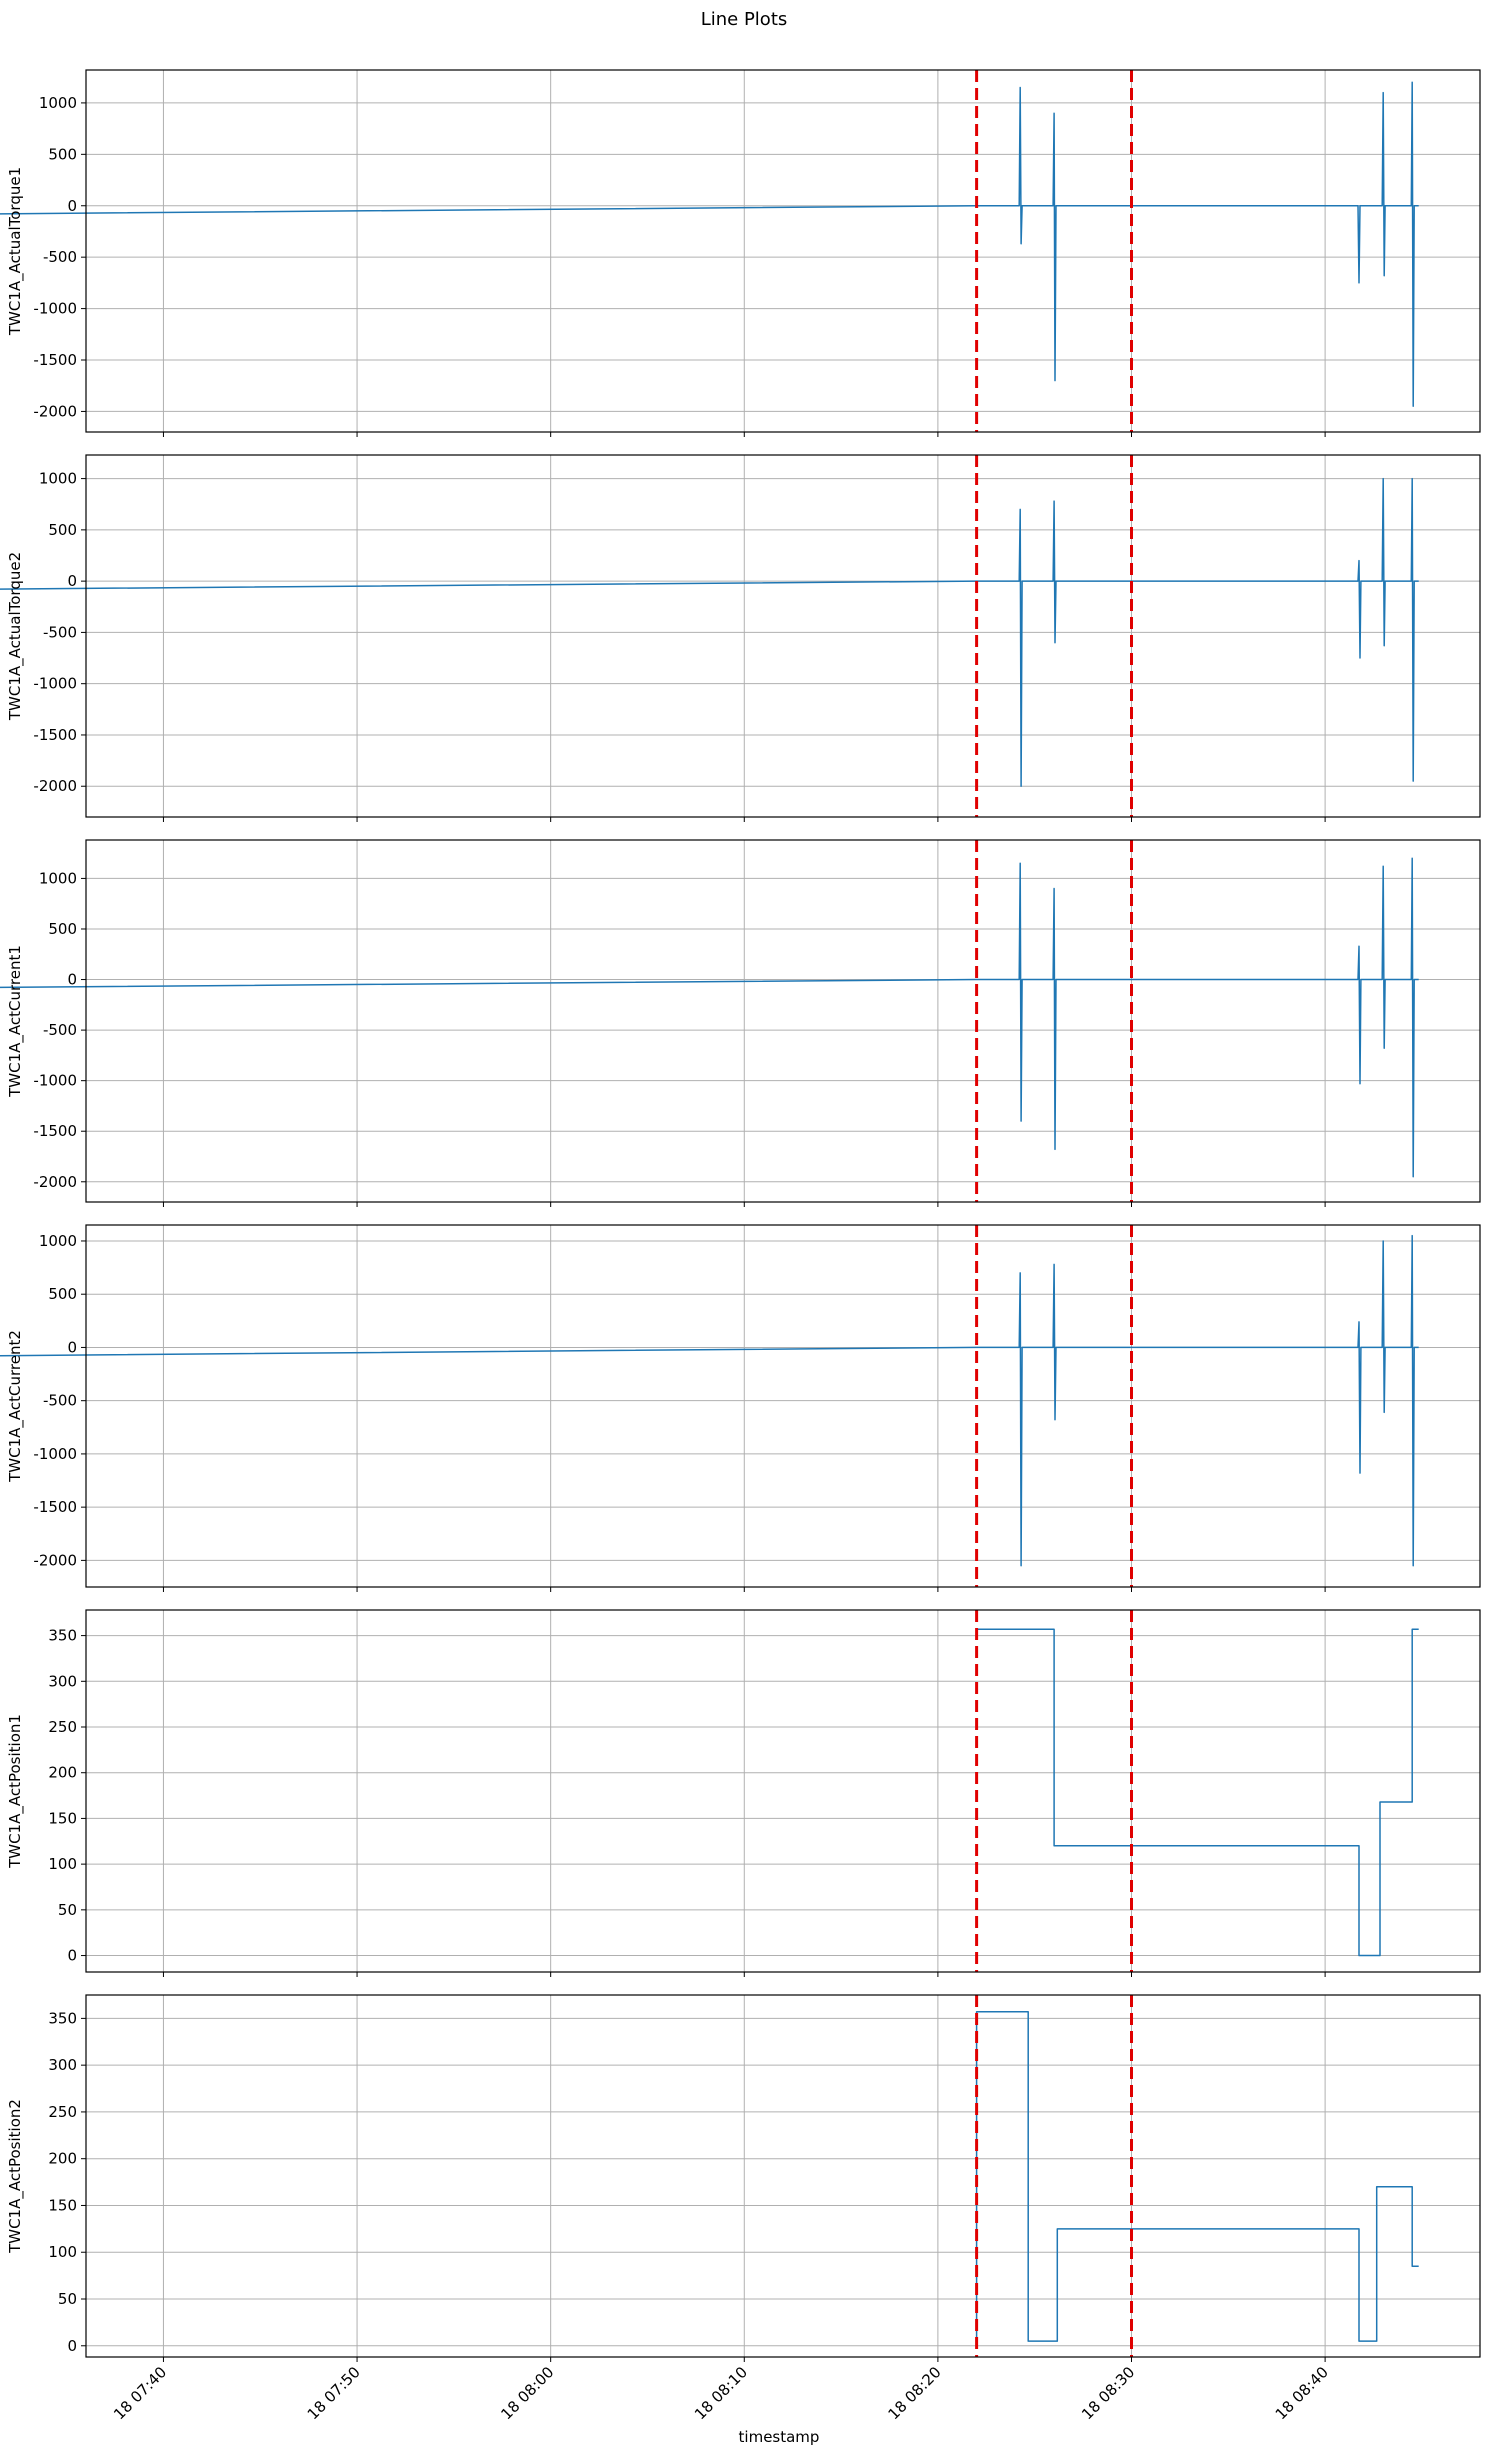 Image resolution: width=1489 pixels, height=2452 pixels. I want to click on y-axis-label: TWC1A_ActCurrent2, so click(15, 1406).